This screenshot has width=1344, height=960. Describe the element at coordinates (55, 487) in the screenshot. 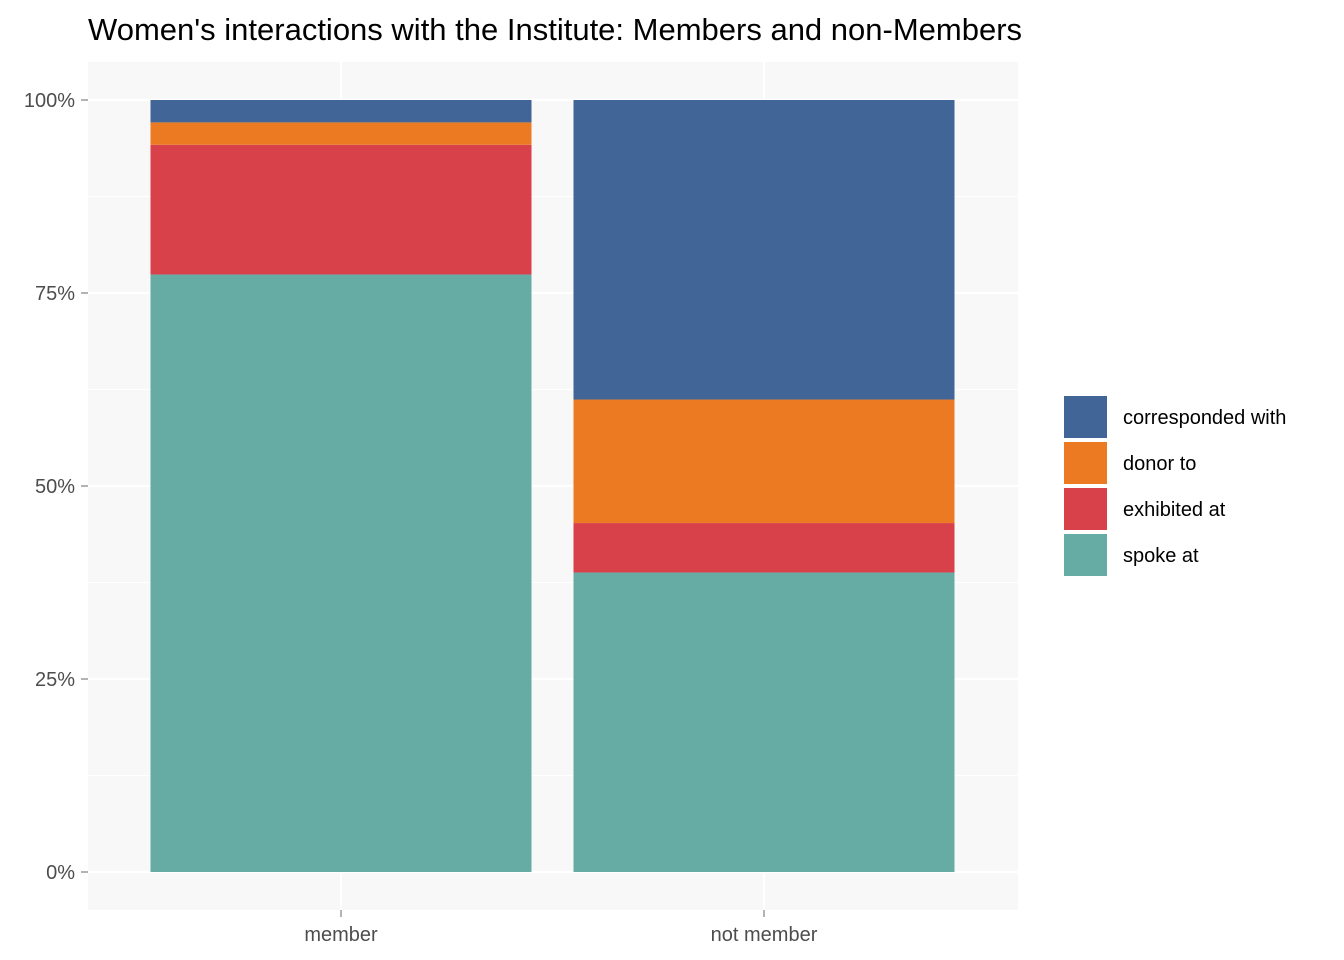

I see `y-tick-label: 50%` at that location.